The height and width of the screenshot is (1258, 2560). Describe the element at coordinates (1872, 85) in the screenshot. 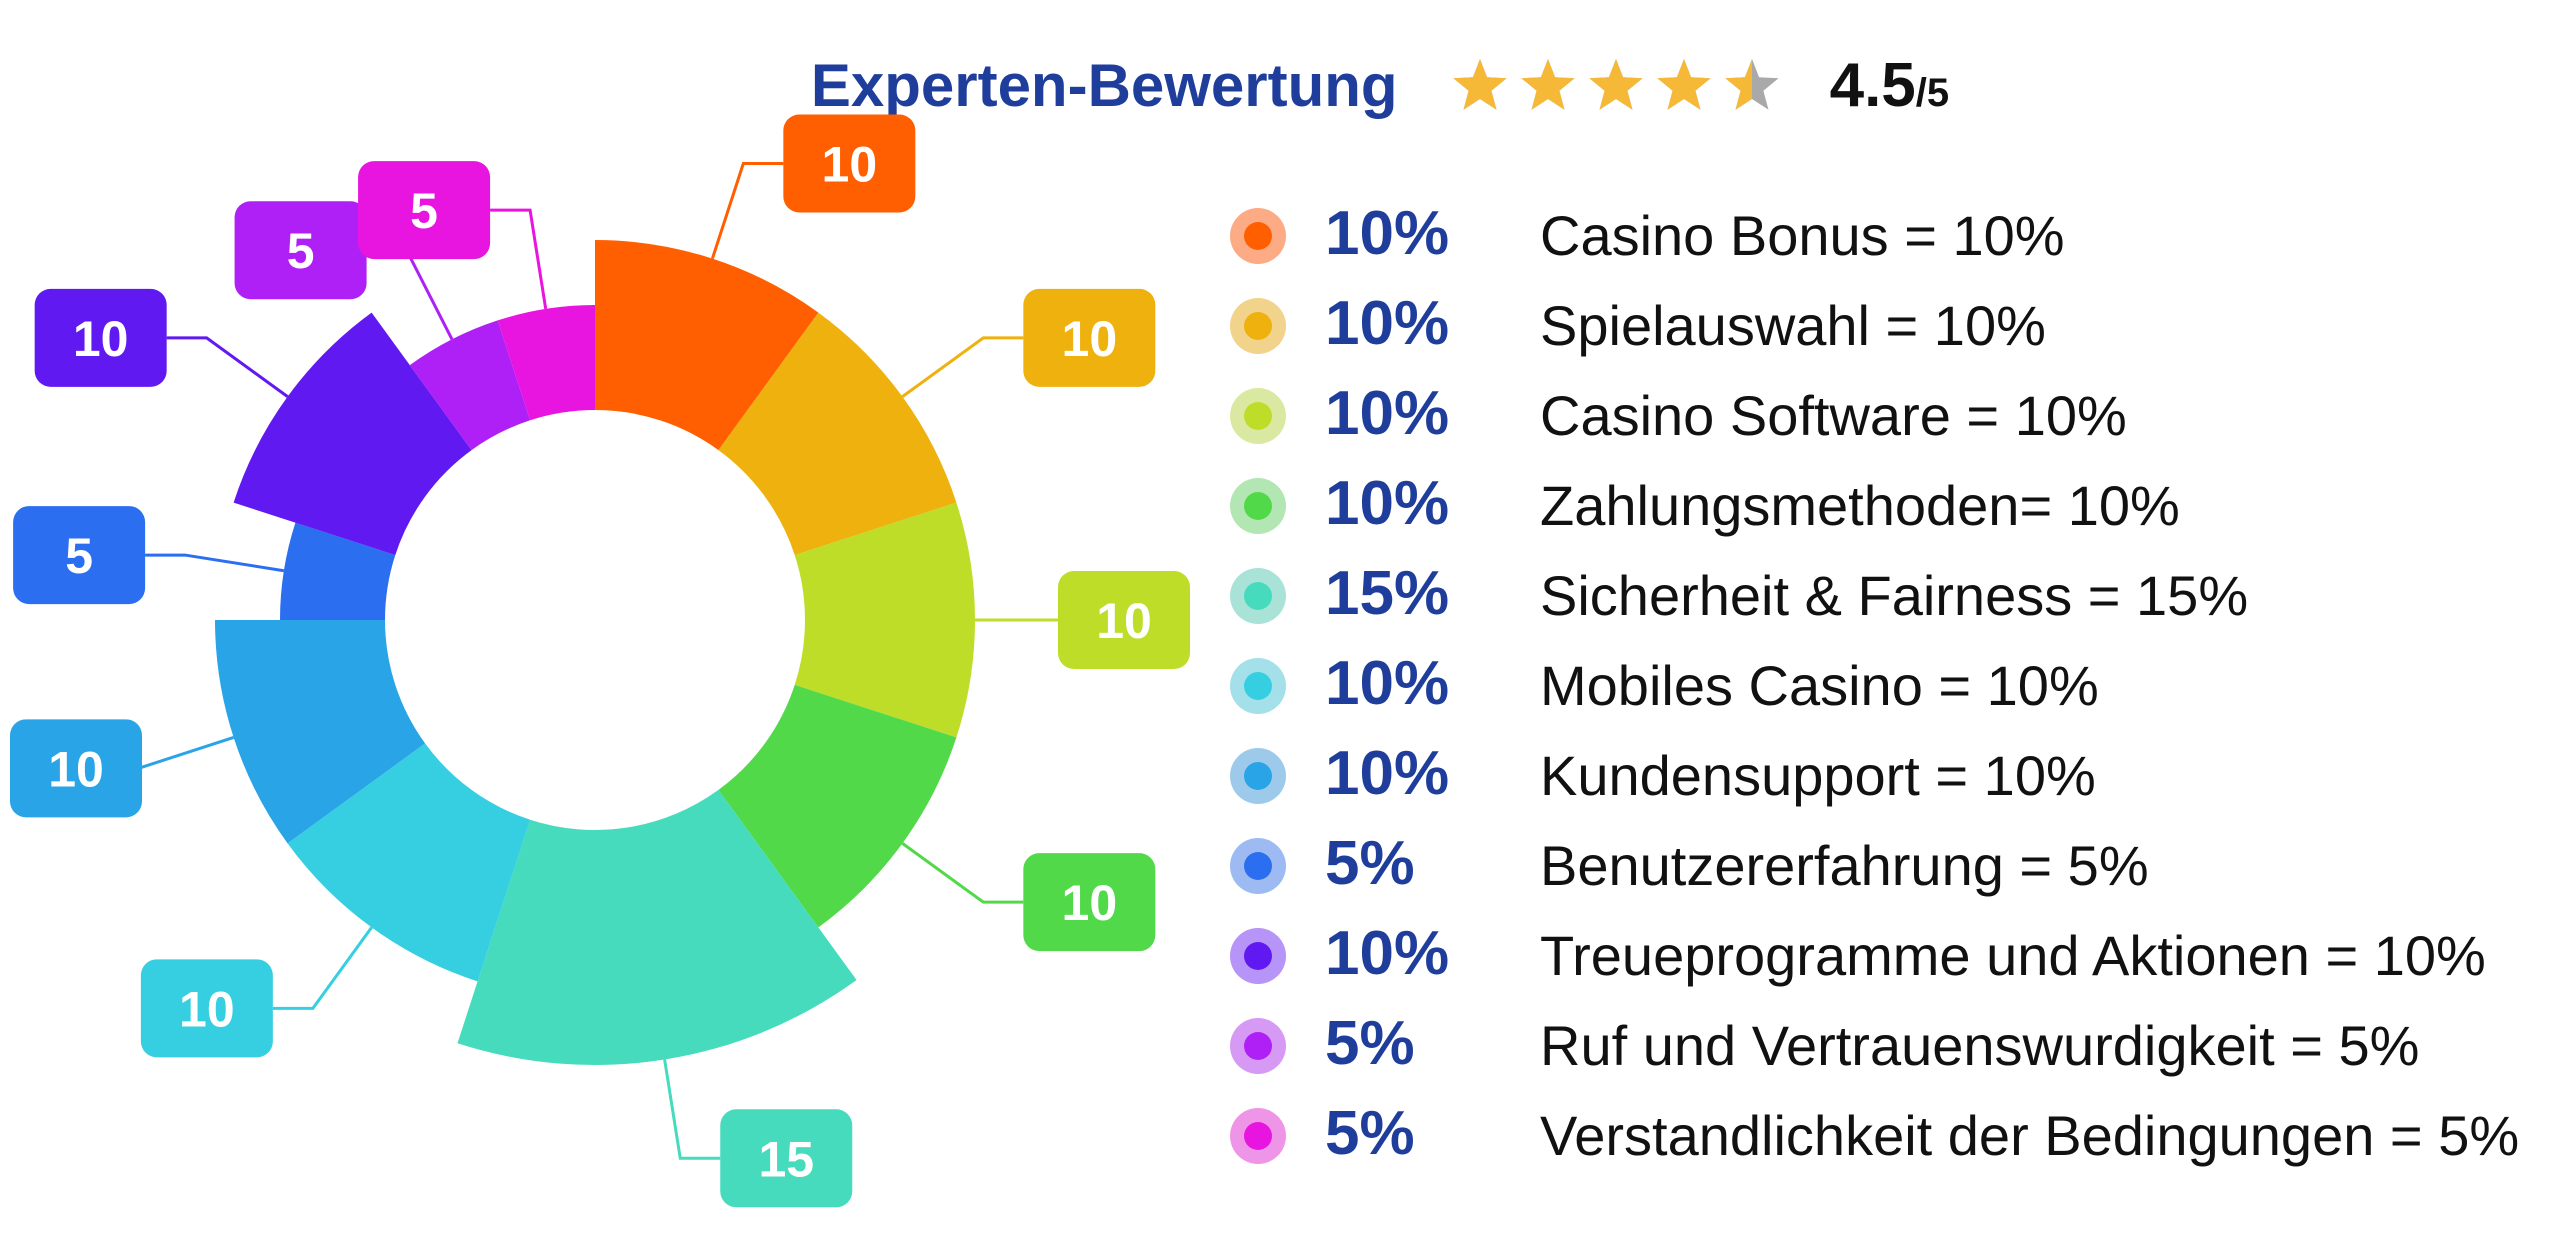

I see `rating-value: 4.5` at that location.